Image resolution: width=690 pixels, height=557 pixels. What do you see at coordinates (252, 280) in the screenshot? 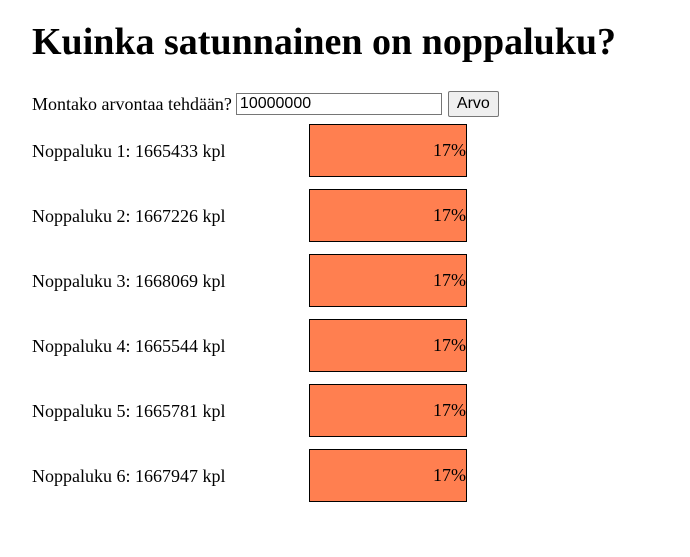
I see `result-row: Noppaluku 3: 1668069 kpl 17%` at bounding box center [252, 280].